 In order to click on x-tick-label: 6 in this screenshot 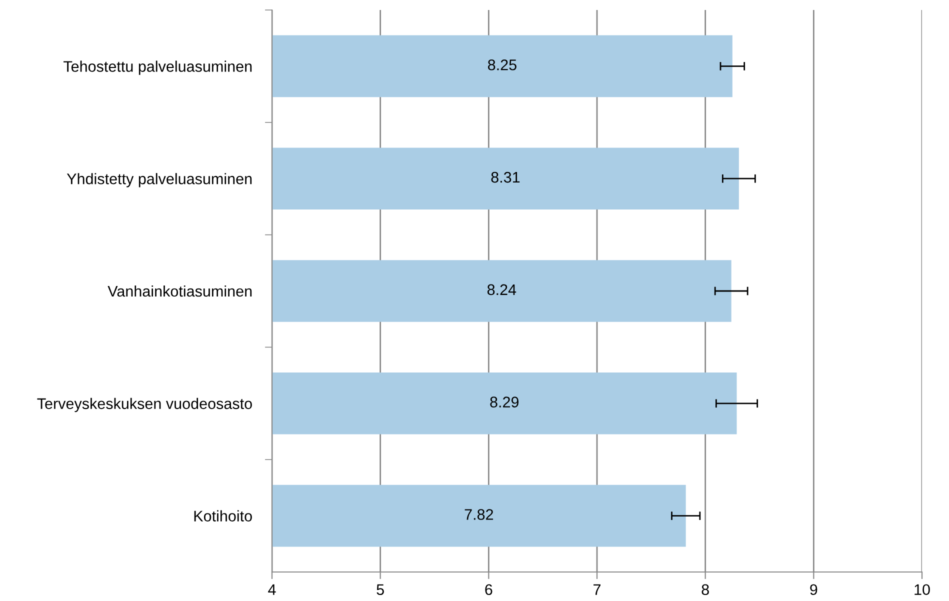, I will do `click(488, 590)`.